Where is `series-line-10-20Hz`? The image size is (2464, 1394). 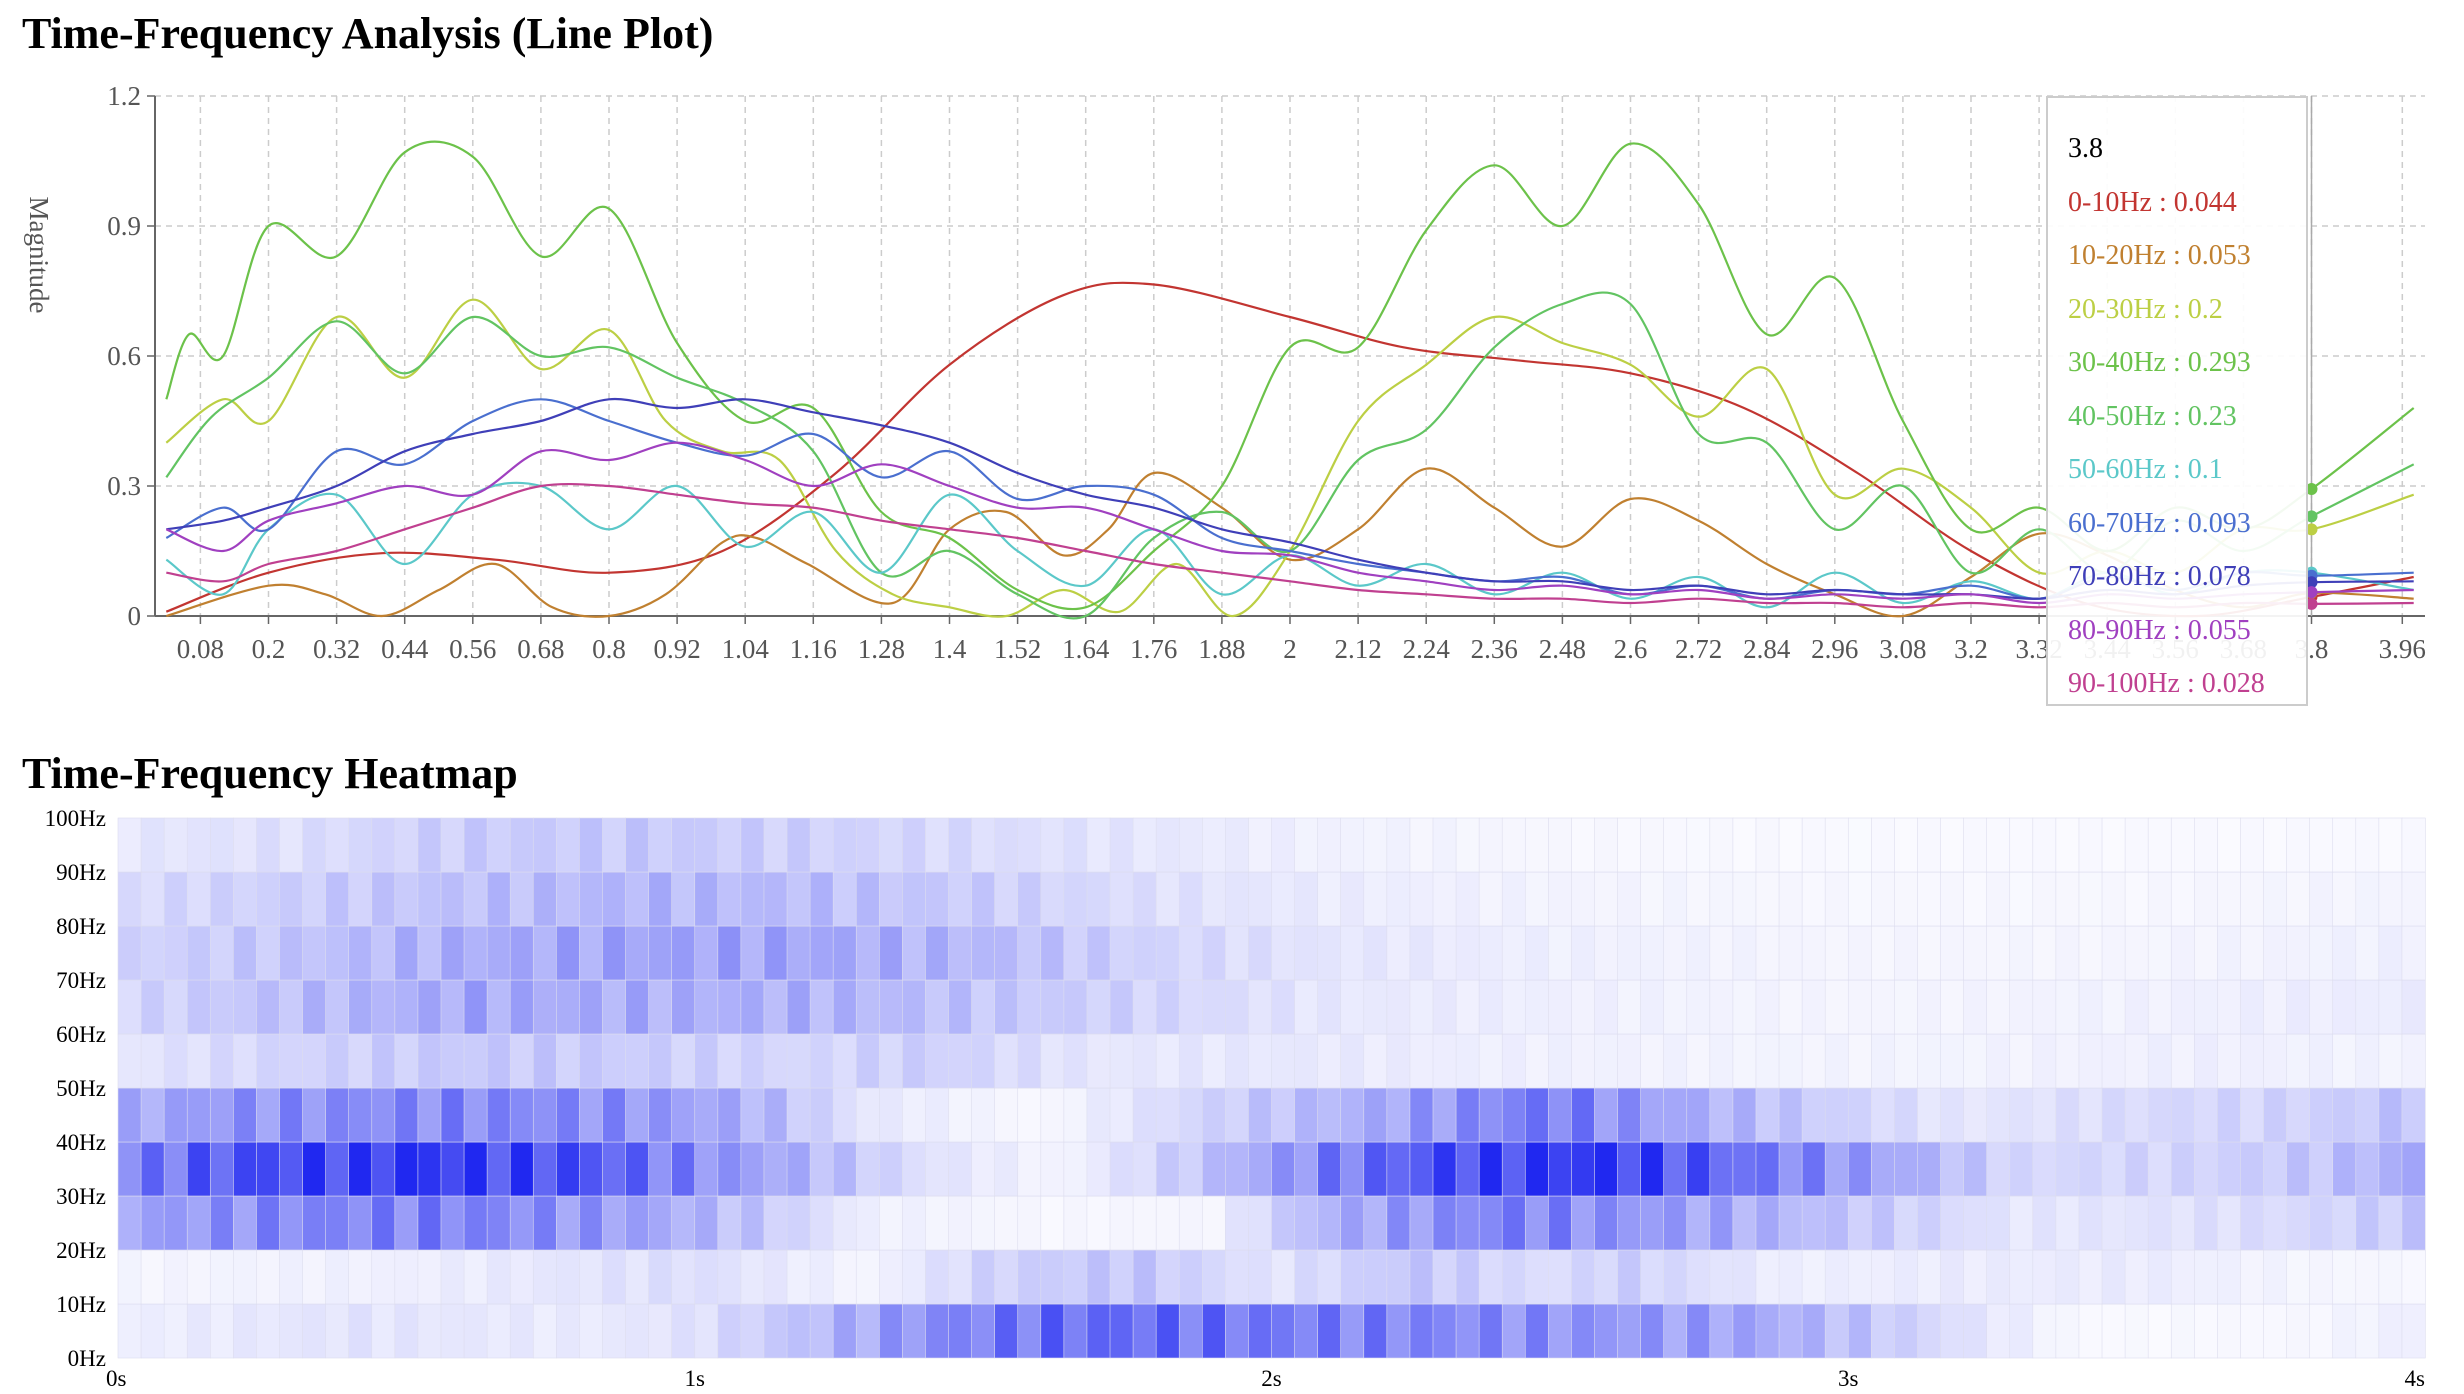
series-line-10-20Hz is located at coordinates (1289, 542).